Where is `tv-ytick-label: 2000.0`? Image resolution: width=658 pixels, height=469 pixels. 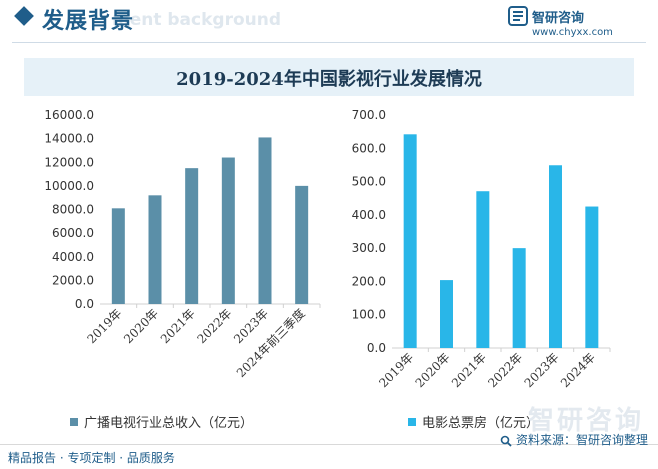
tv-ytick-label: 2000.0 is located at coordinates (73, 280).